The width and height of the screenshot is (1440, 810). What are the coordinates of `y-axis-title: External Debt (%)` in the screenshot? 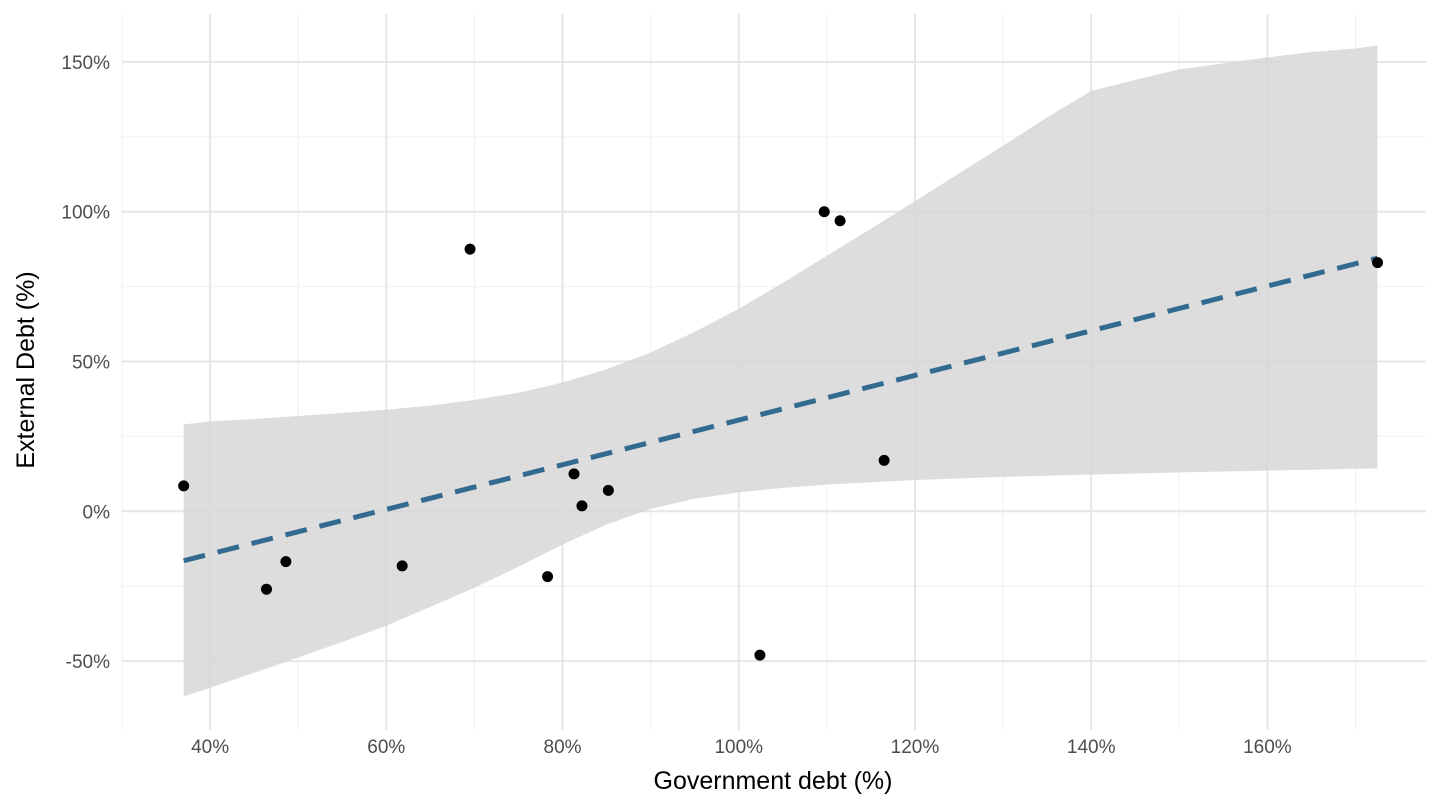 It's located at (26, 369).